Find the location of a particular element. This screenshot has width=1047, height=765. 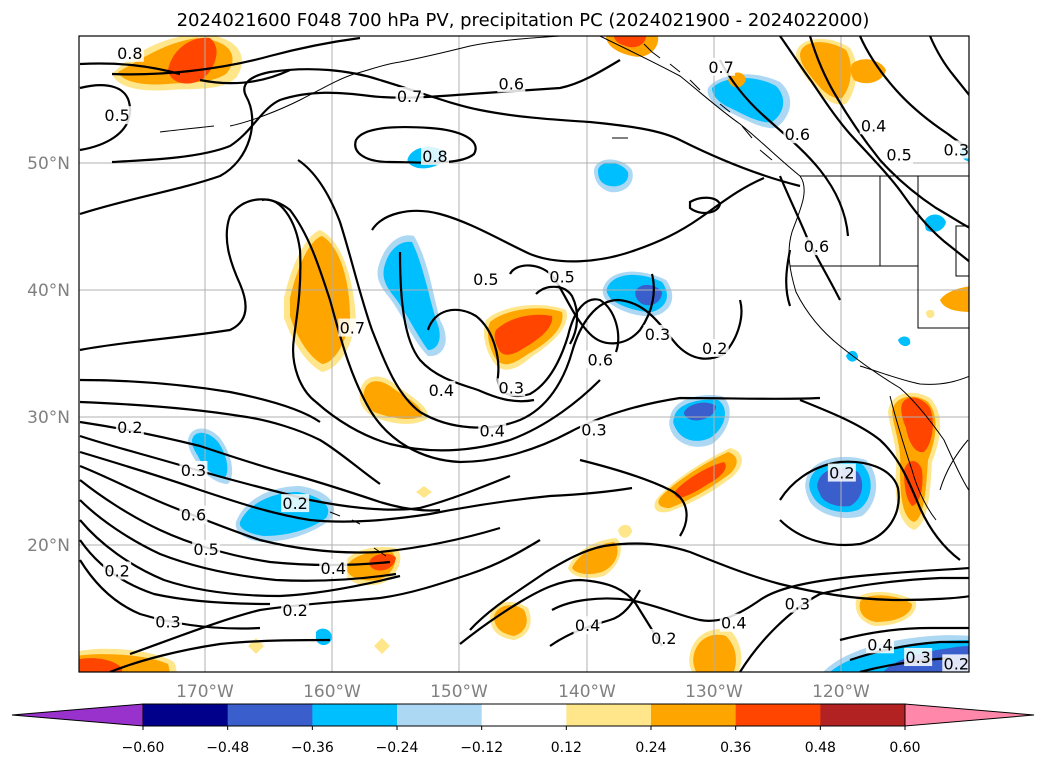

colorbar-tick-label: 0.48 is located at coordinates (820, 748).